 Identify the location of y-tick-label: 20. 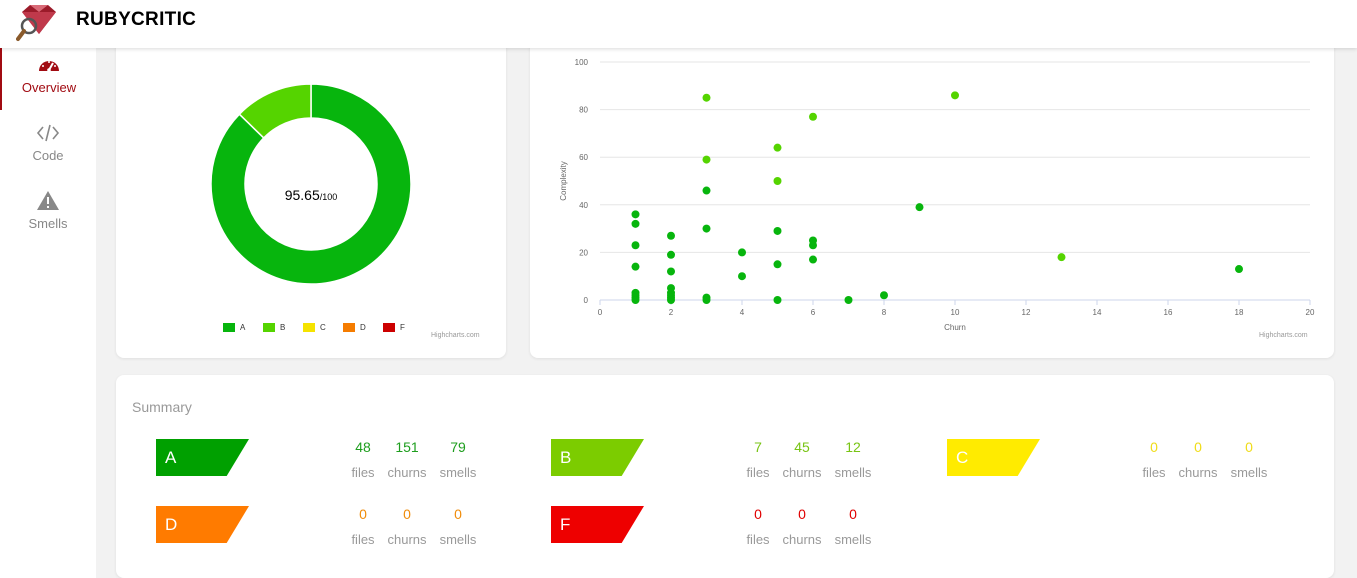
(583, 252).